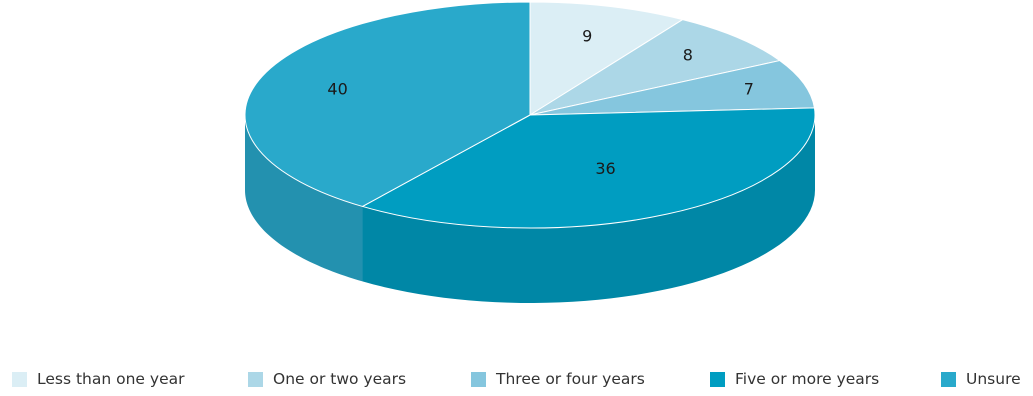 The height and width of the screenshot is (396, 1033). I want to click on legend-item-five-or-more-years: Five or more years, so click(794, 379).